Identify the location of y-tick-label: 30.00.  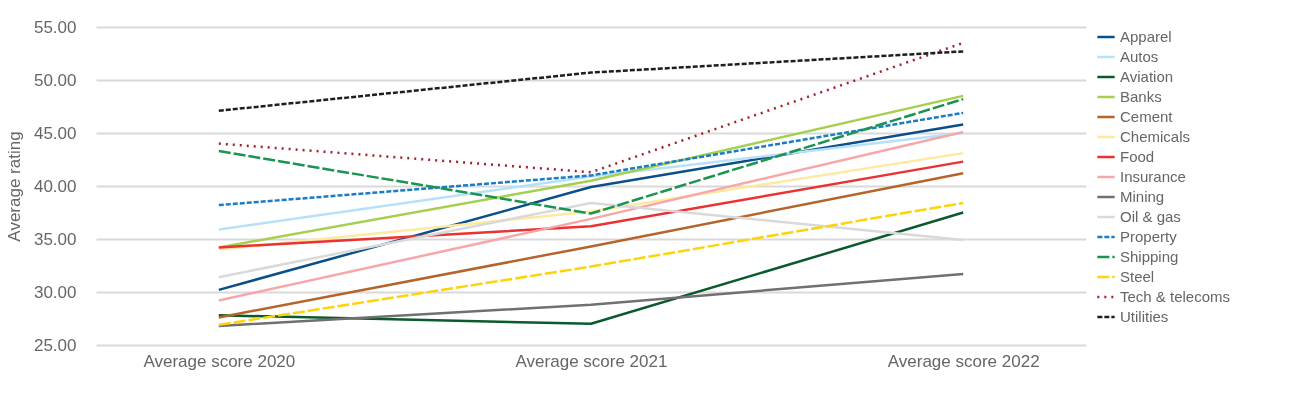
(55, 292).